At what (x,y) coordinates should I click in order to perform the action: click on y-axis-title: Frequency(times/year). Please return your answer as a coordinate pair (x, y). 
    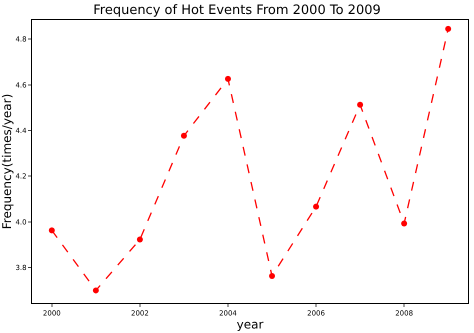
    Looking at the image, I should click on (7, 162).